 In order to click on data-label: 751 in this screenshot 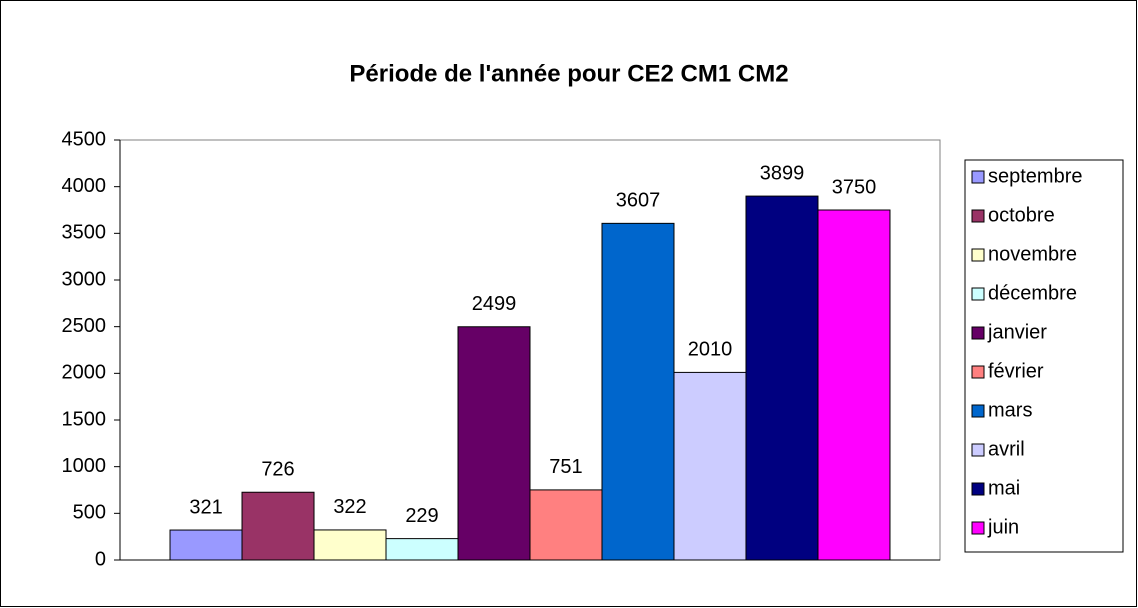, I will do `click(565, 467)`.